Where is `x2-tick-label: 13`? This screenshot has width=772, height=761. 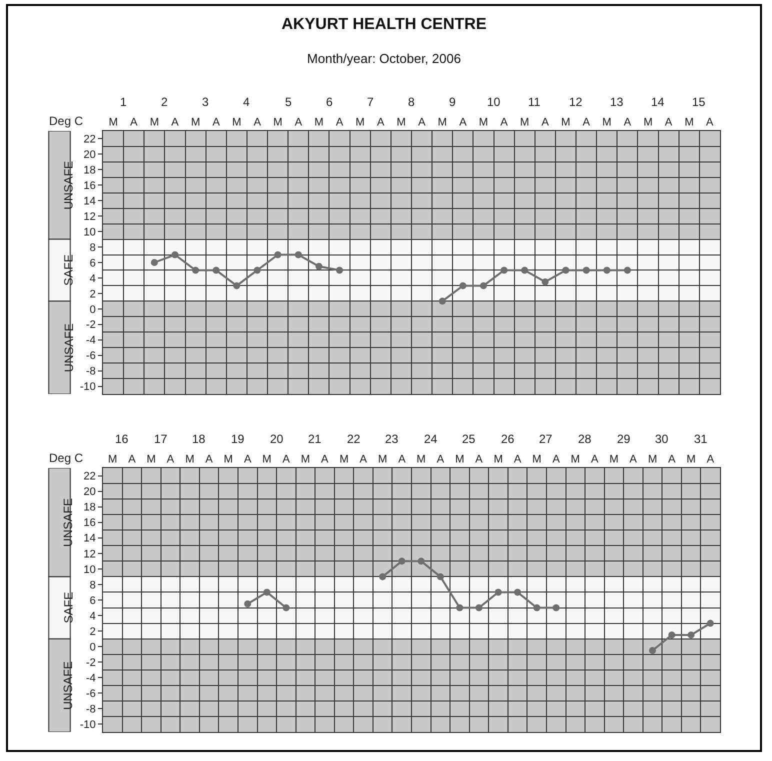 x2-tick-label: 13 is located at coordinates (617, 102).